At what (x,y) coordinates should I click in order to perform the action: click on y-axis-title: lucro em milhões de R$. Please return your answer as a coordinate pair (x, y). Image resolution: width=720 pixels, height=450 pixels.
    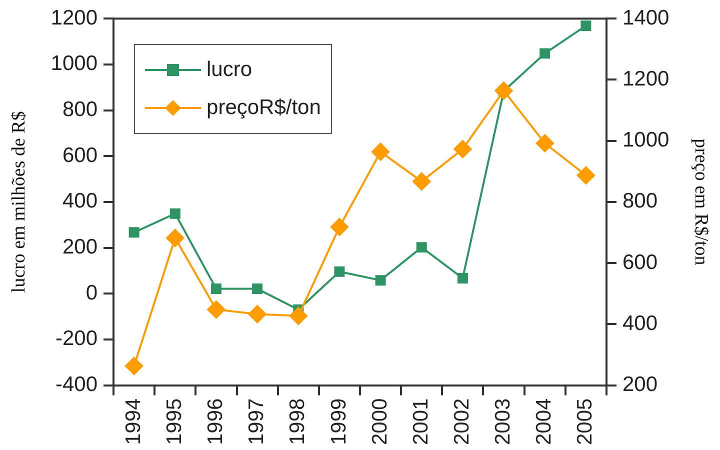
    Looking at the image, I should click on (19, 202).